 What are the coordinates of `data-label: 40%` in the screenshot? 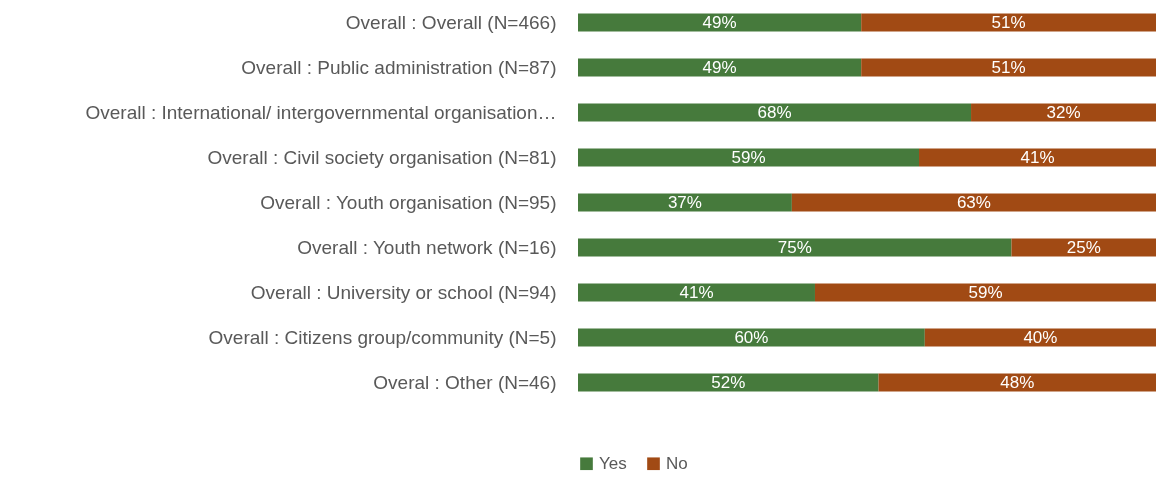 It's located at (1040, 337).